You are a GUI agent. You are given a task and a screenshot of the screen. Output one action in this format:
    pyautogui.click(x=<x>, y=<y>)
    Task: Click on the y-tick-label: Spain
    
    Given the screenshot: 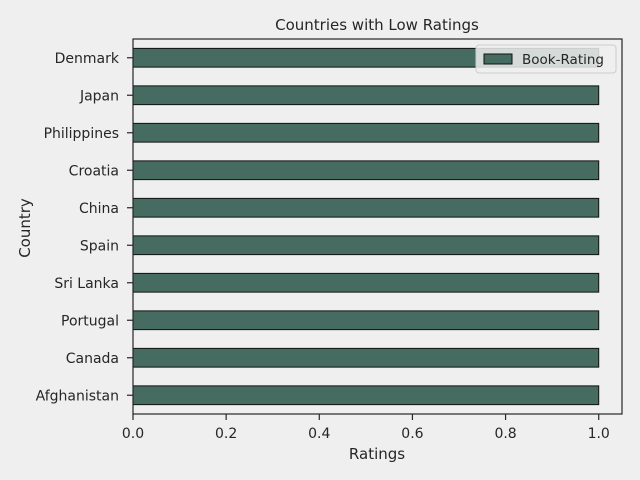 What is the action you would take?
    pyautogui.click(x=99, y=246)
    